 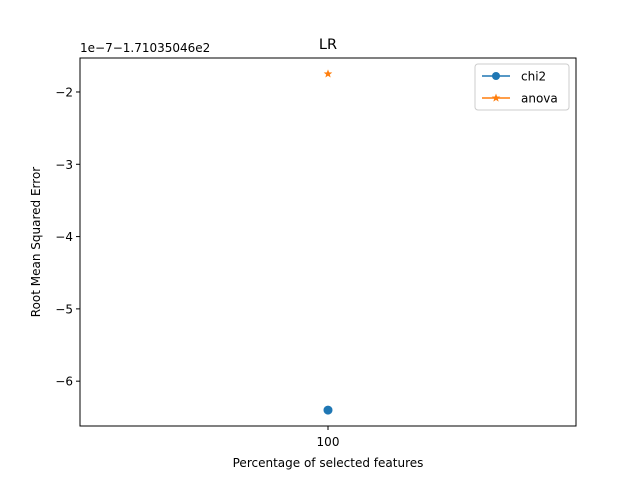 What do you see at coordinates (36, 242) in the screenshot?
I see `y-axis-label: Root Mean Squared Error` at bounding box center [36, 242].